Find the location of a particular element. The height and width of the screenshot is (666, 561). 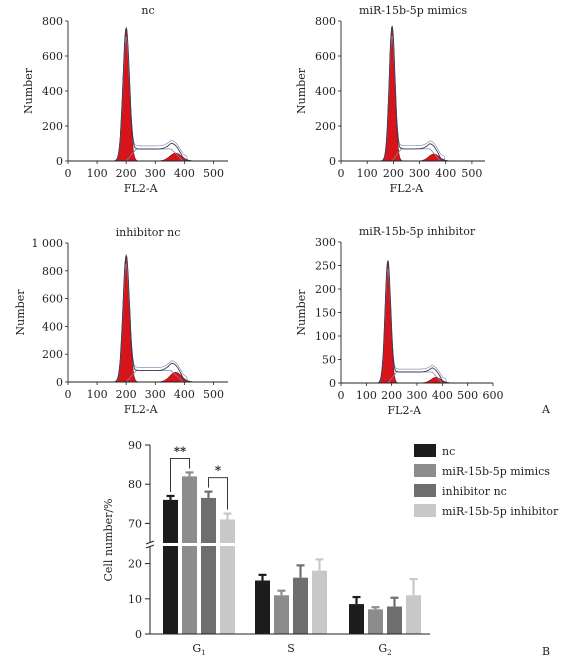

y-tick-label: 100 is located at coordinates (325, 336).